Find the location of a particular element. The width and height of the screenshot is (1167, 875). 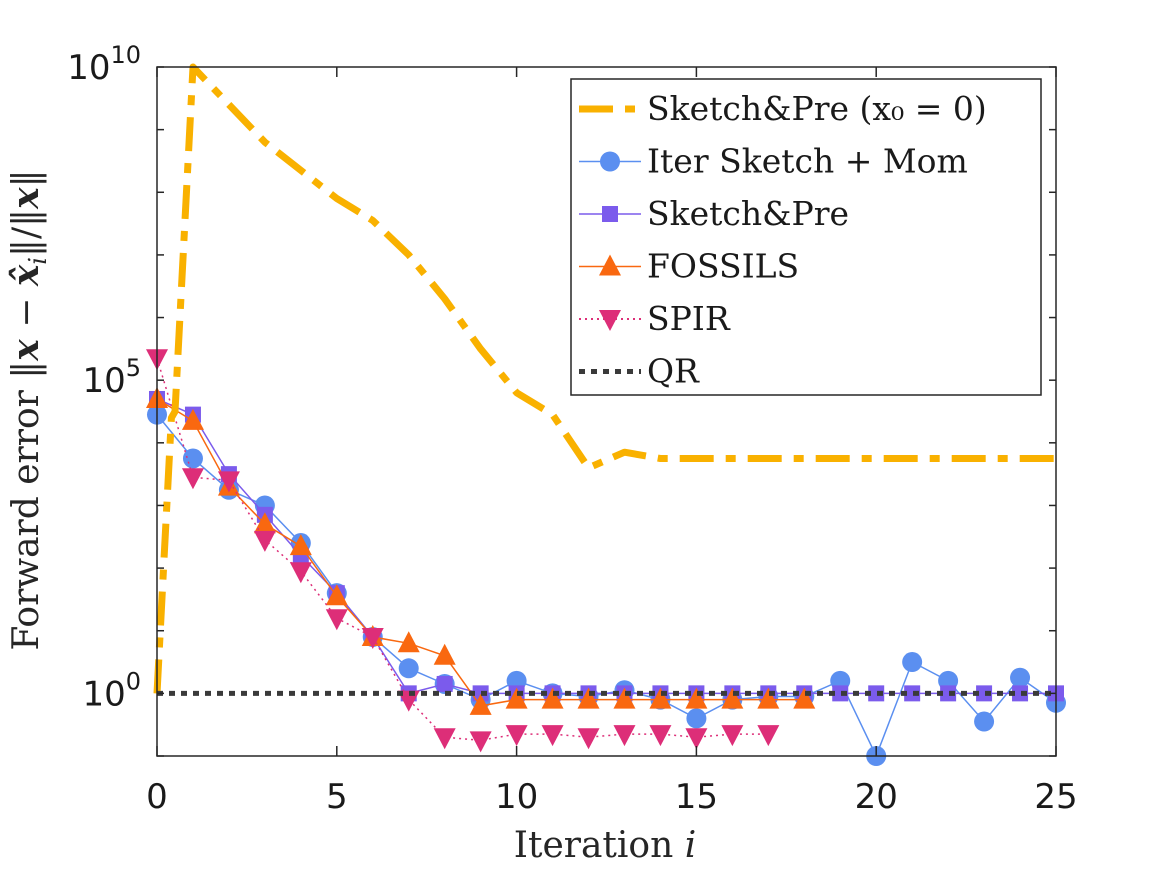

x-tick-label: 25 is located at coordinates (1055, 797).